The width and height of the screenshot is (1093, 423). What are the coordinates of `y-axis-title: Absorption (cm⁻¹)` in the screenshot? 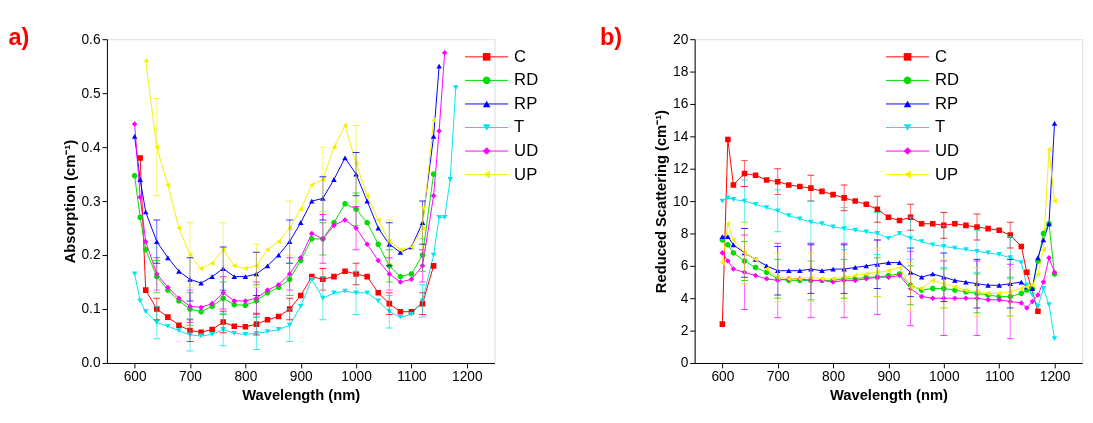 It's located at (69, 201).